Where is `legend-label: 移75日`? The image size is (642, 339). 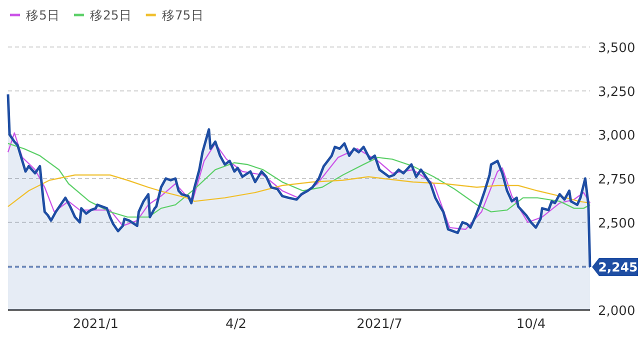 legend-label: 移75日 is located at coordinates (183, 15).